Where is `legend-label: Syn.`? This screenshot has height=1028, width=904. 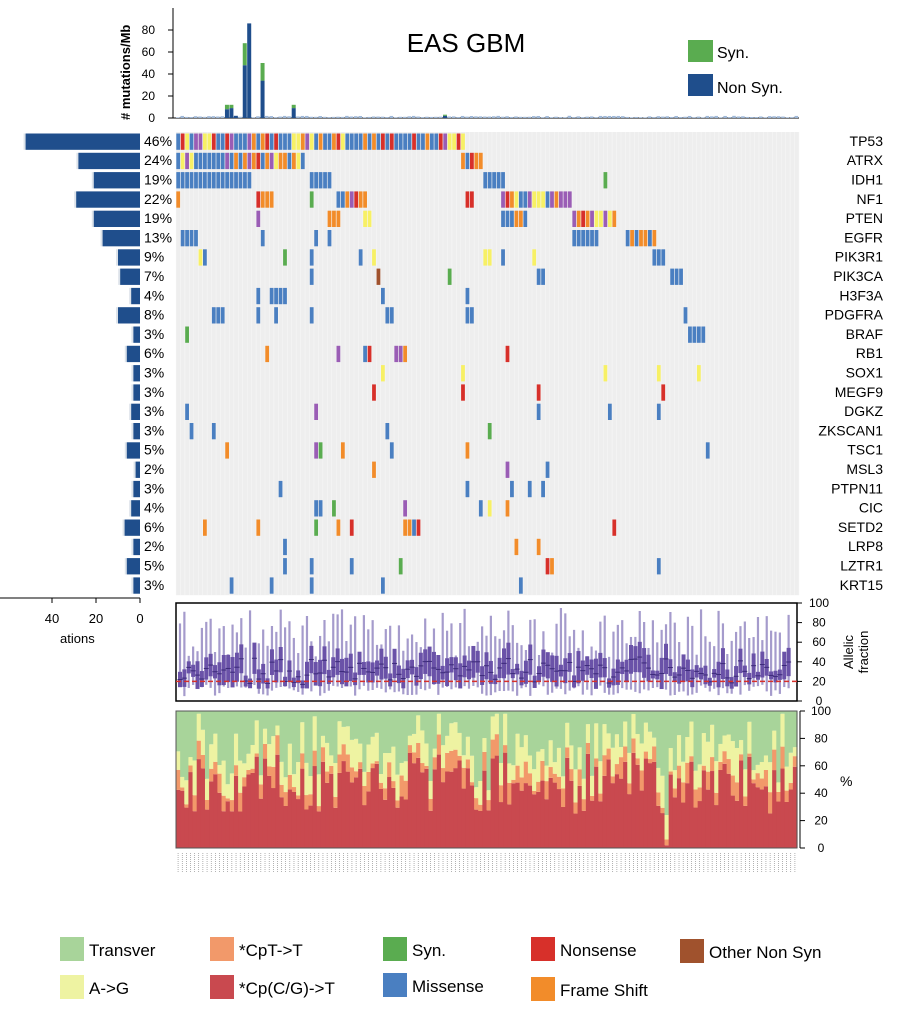
legend-label: Syn. is located at coordinates (429, 950).